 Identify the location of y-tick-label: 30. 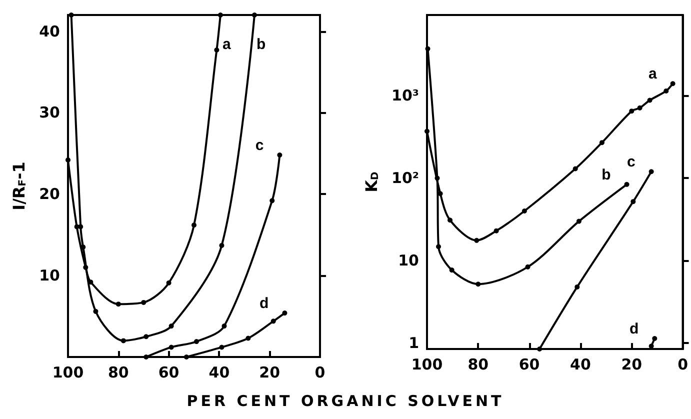
(49, 113).